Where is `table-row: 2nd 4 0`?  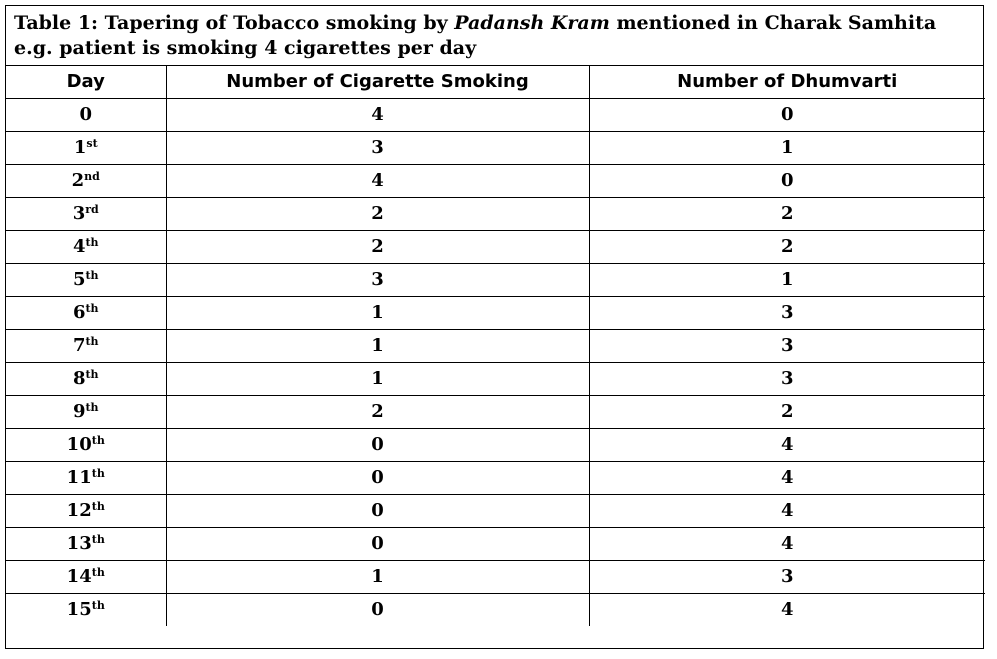
table-row: 2nd 4 0 is located at coordinates (495, 181).